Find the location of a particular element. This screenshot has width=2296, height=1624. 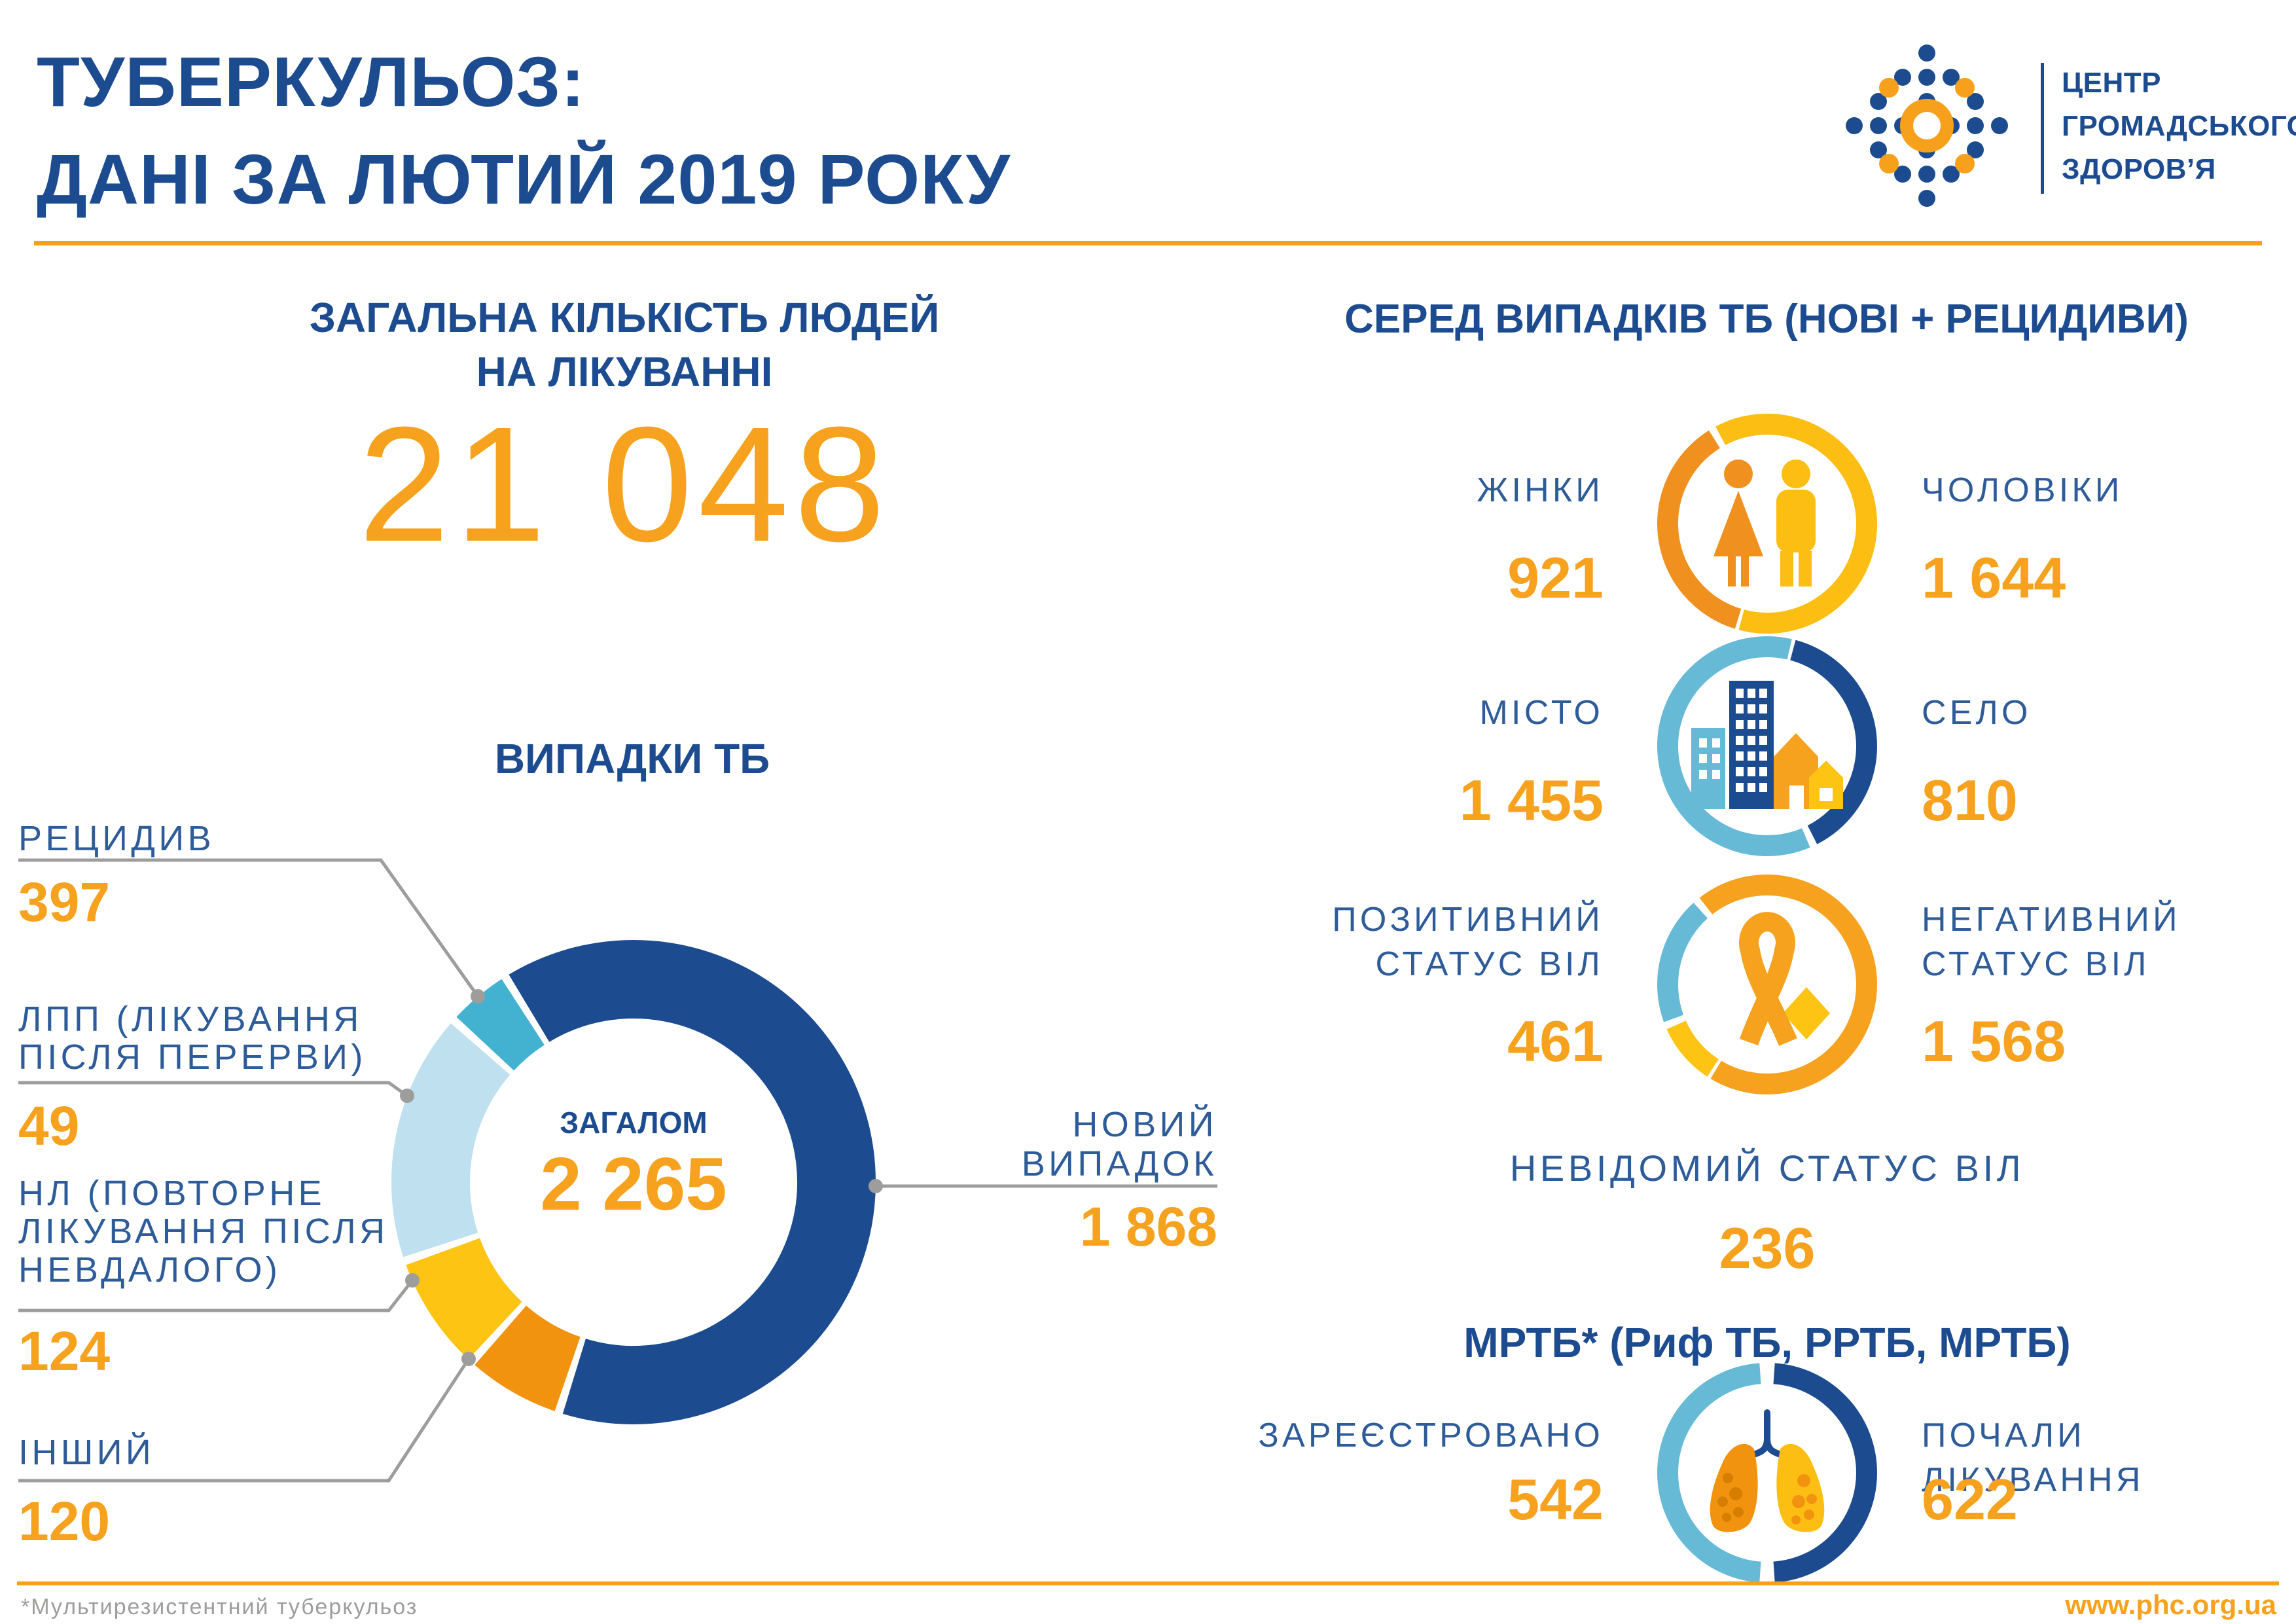

donut-total-label: ЗАГАЛОМ is located at coordinates (634, 1123).